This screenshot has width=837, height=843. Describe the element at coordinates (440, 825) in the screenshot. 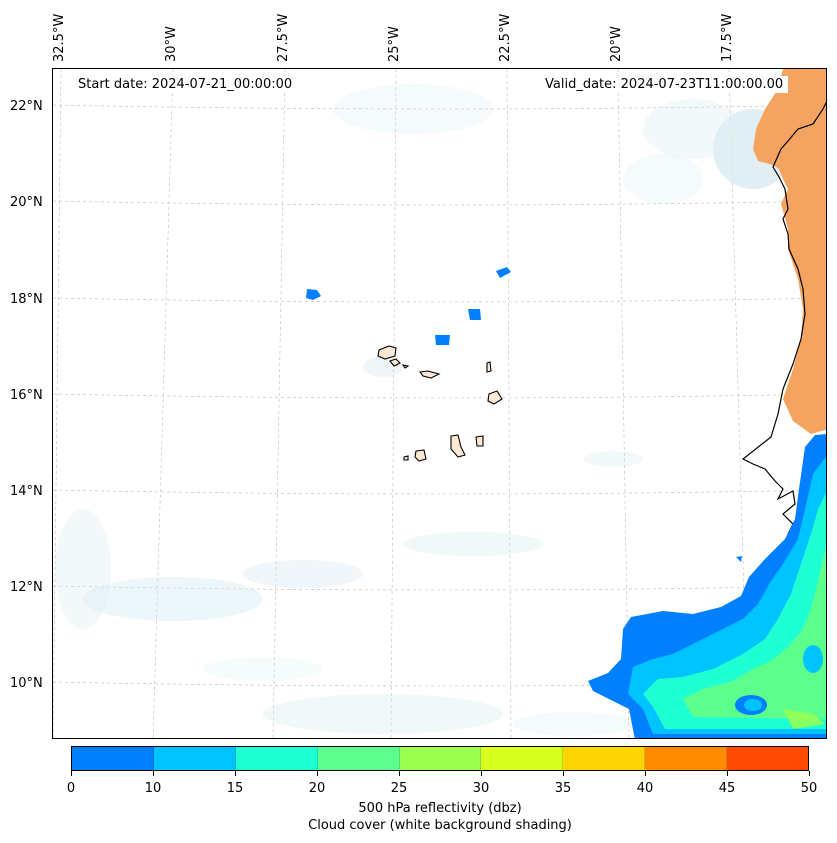

I see `colorbar-label-cloud: Cloud cover (white background shading)` at that location.